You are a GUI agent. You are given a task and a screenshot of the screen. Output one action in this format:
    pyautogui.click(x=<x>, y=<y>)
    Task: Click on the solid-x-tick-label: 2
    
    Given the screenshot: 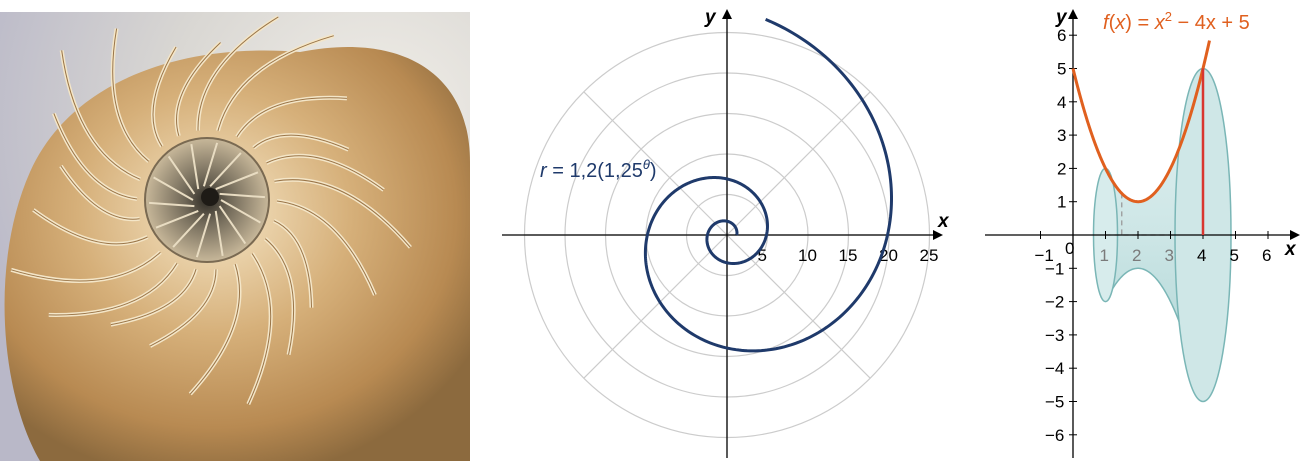 What is the action you would take?
    pyautogui.click(x=1136, y=255)
    